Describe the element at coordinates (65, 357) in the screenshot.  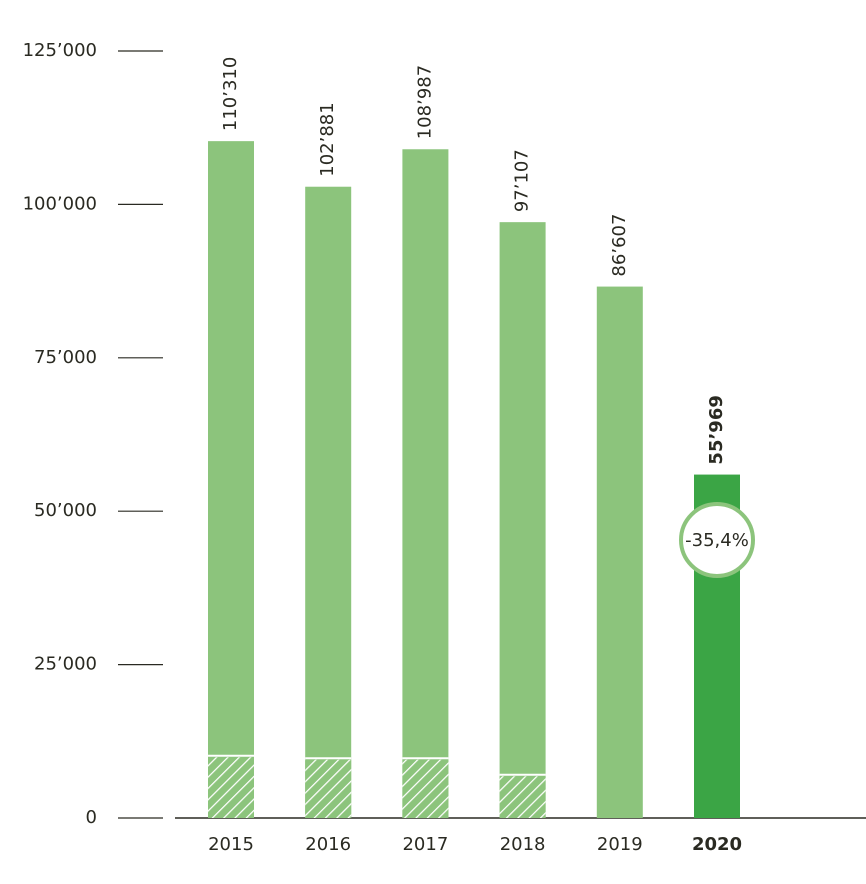
I see `y-tick-label: 75’000` at that location.